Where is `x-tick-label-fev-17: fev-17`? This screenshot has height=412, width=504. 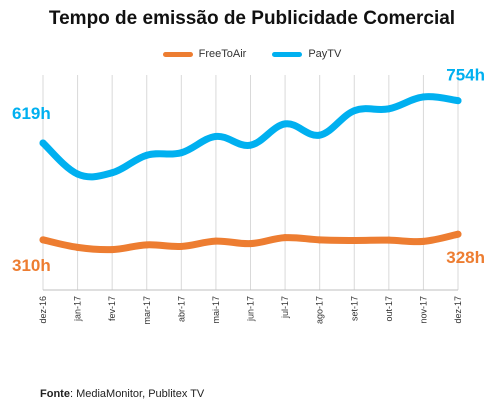
x-tick-label-fev-17: fev-17 is located at coordinates (112, 308).